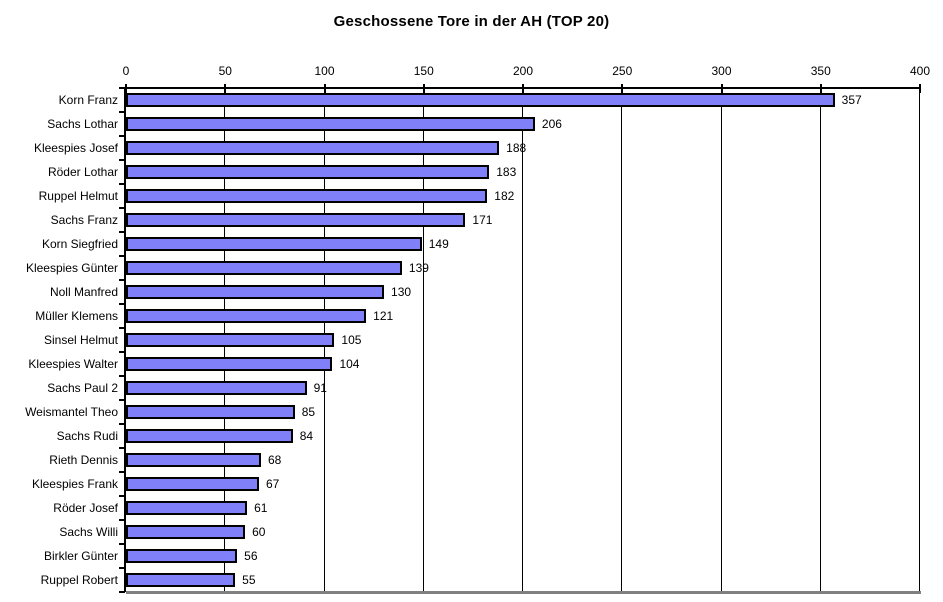 Image resolution: width=943 pixels, height=602 pixels. What do you see at coordinates (73, 364) in the screenshot?
I see `category-label: Kleespies Walter` at bounding box center [73, 364].